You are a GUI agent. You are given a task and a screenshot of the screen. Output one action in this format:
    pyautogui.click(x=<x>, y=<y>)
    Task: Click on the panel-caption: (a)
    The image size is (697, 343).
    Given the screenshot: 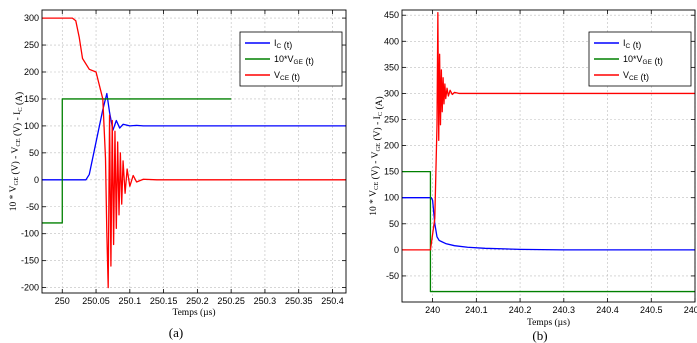 What is the action you would take?
    pyautogui.click(x=176, y=332)
    